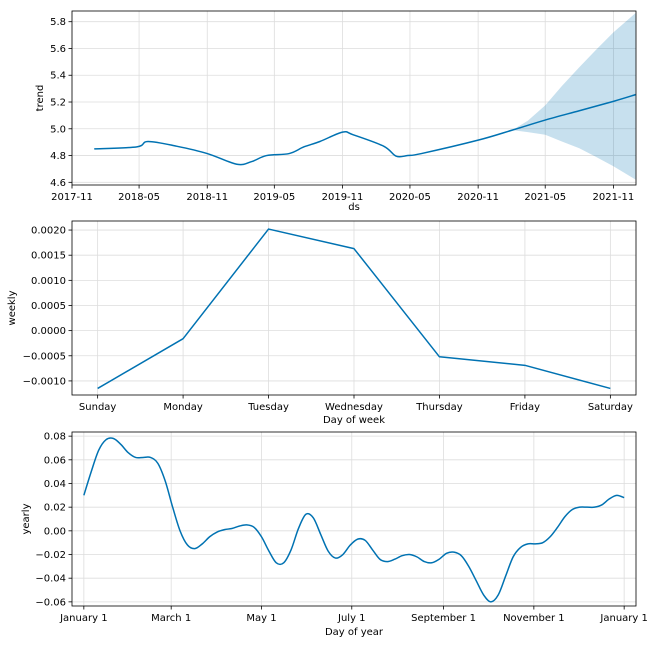 The width and height of the screenshot is (648, 648). What do you see at coordinates (55, 508) in the screenshot?
I see `y-tick-label: 0.02` at bounding box center [55, 508].